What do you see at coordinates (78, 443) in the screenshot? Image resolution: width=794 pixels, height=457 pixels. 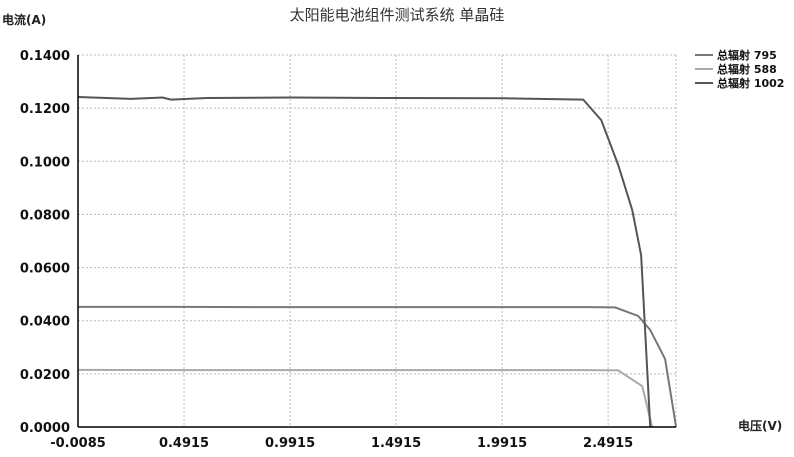 I see `x-tick-label: -0.0085` at bounding box center [78, 443].